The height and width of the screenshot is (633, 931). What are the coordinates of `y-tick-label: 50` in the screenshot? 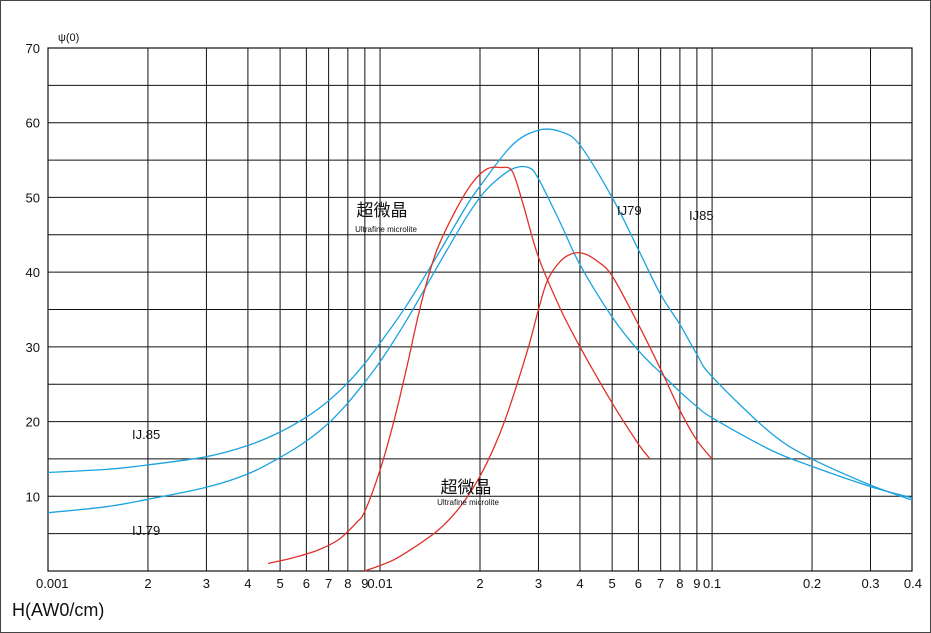 It's located at (33, 197).